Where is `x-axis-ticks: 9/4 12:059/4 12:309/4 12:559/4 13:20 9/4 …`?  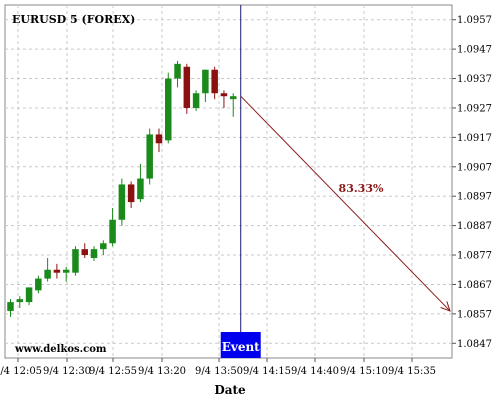
x-axis-ticks: 9/4 12:059/4 12:309/4 12:559/4 13:20 9/4 … is located at coordinates (218, 367).